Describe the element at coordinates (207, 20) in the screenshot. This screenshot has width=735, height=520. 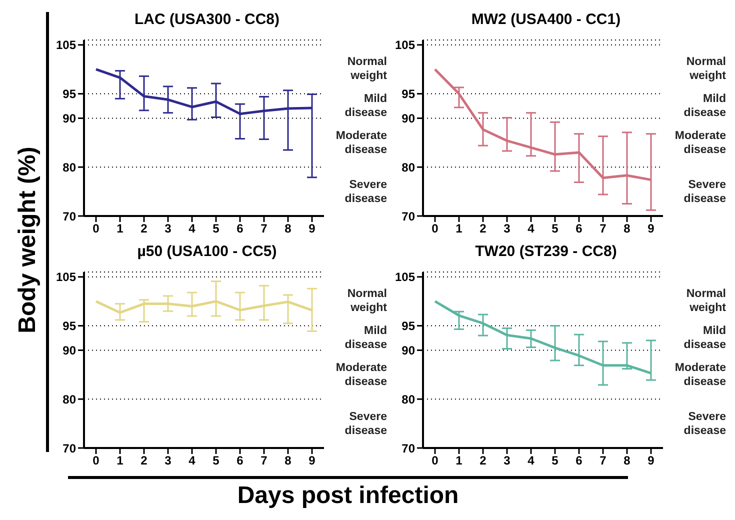
I see `chart-title: LAC (USA300 - CC8)` at that location.